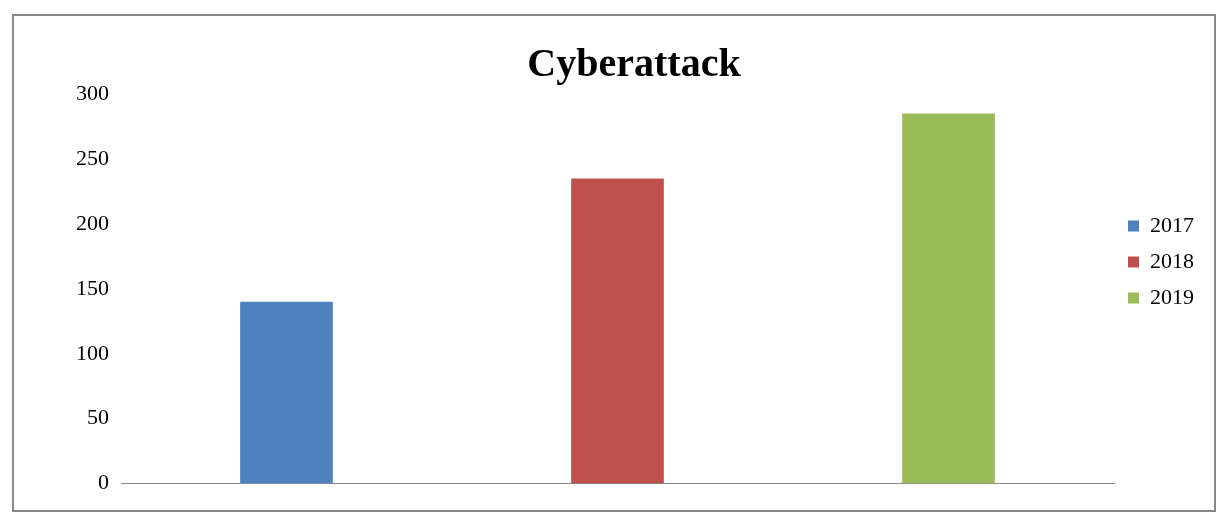 The height and width of the screenshot is (512, 1221). I want to click on legend-label: 2017, so click(1172, 224).